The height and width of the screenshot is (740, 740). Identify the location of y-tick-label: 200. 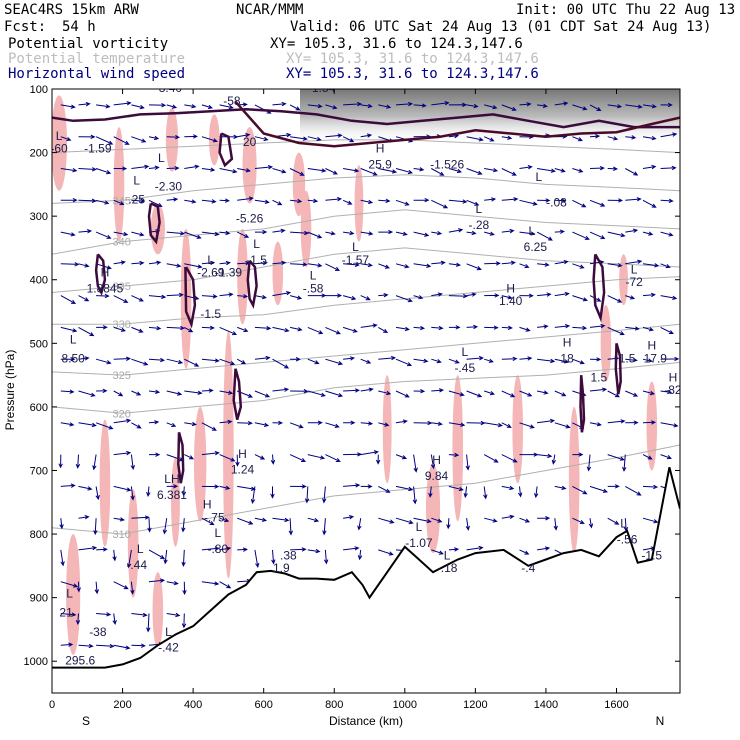
(39, 154).